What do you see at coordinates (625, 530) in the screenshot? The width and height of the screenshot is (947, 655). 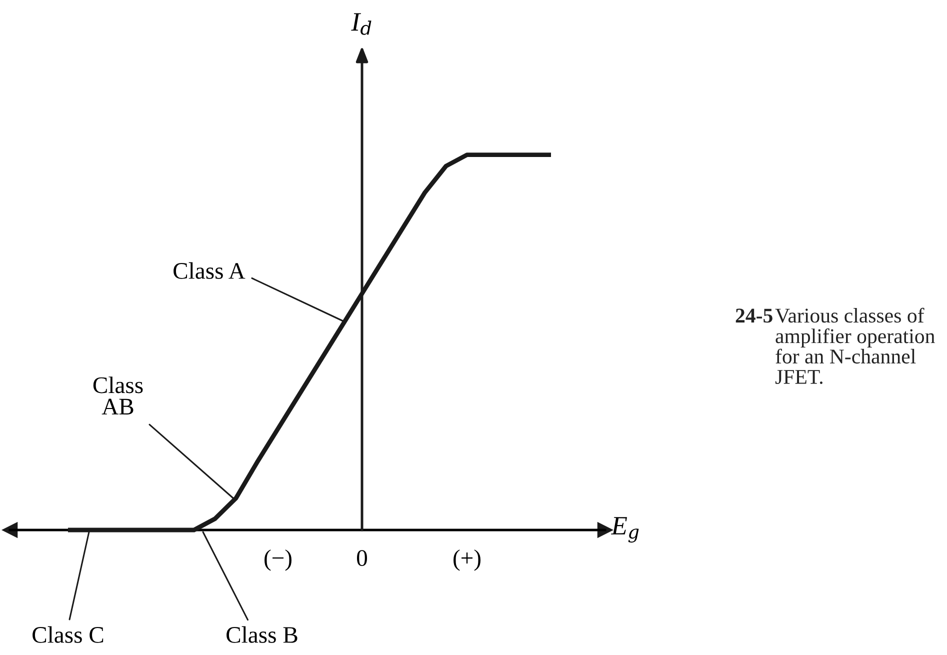 I see `x-axis-title: E$_{g}$` at bounding box center [625, 530].